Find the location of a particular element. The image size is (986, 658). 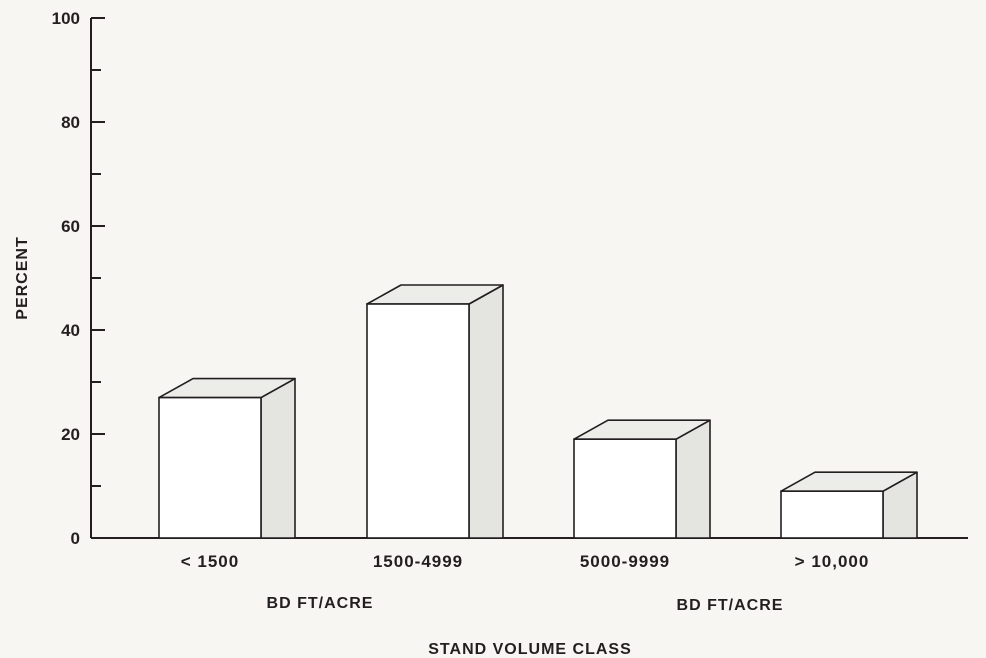

y-tick-label: 0 is located at coordinates (75, 538).